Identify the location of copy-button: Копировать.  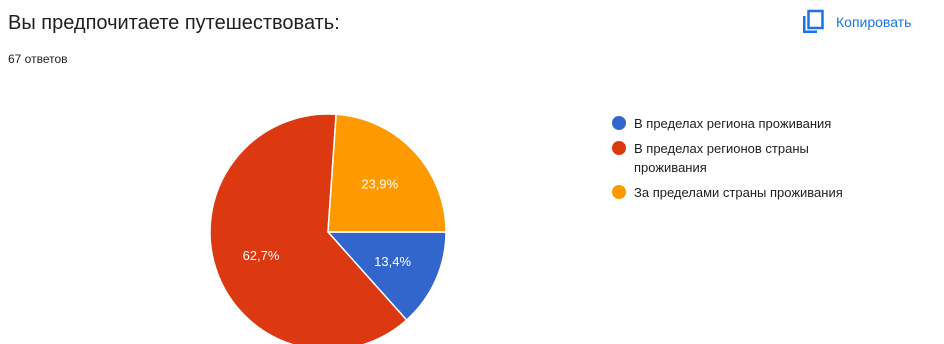
(855, 22).